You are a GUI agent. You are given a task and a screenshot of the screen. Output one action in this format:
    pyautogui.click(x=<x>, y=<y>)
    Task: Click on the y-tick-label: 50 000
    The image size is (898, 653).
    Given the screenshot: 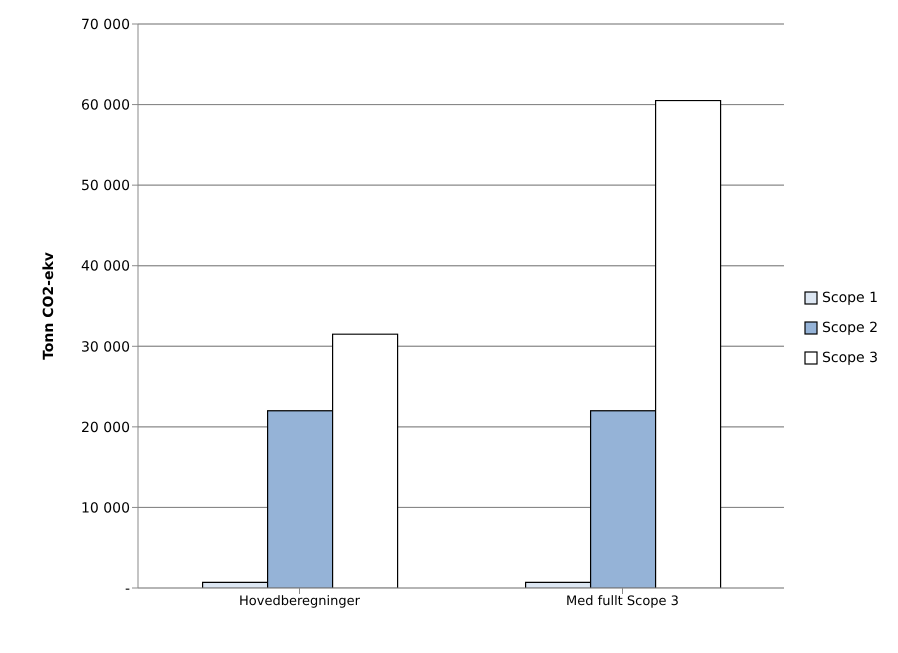 What is the action you would take?
    pyautogui.click(x=105, y=186)
    